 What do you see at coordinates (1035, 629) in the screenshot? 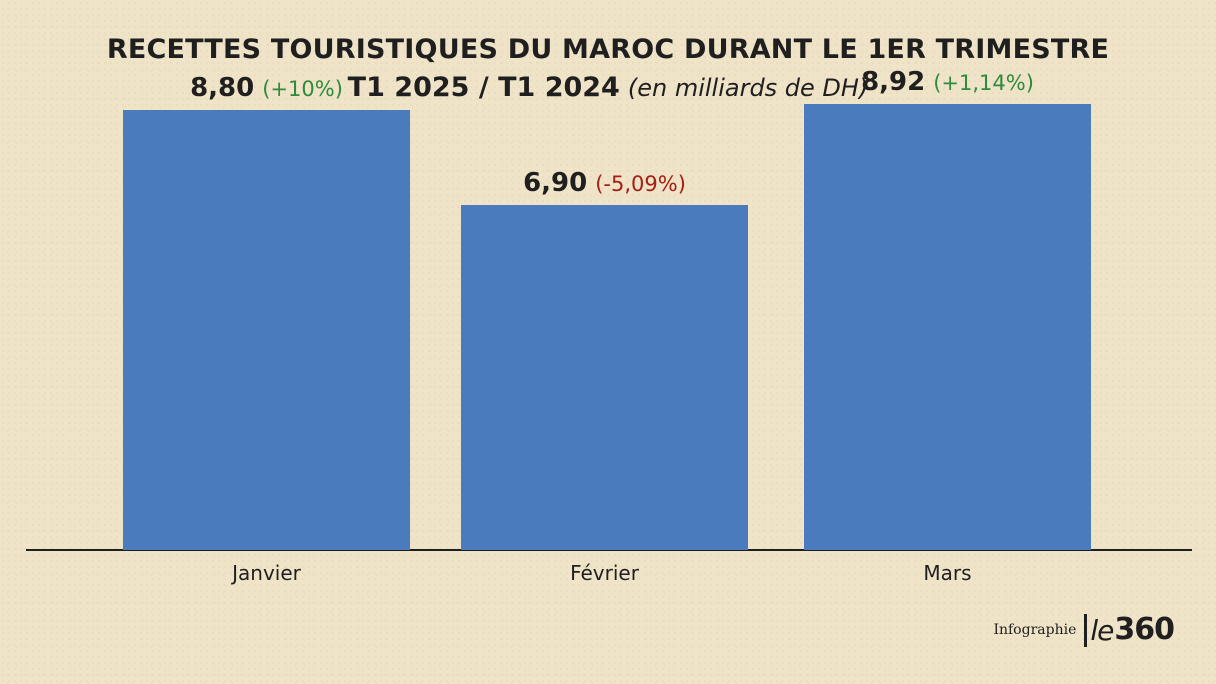
I see `infographie-label: Infographie` at bounding box center [1035, 629].